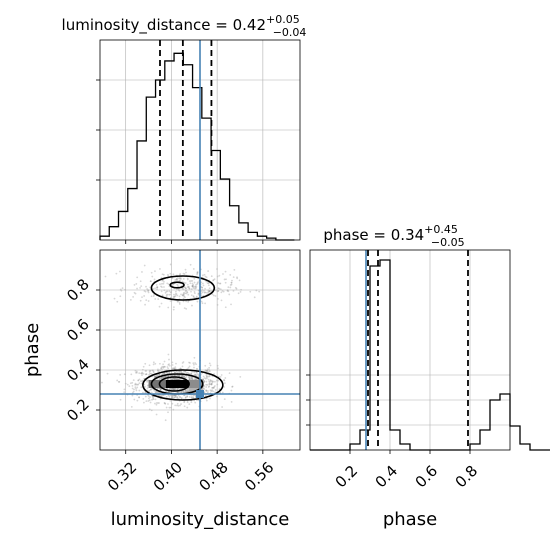  Describe the element at coordinates (410, 519) in the screenshot. I see `x-axis-label-phase: phase` at that location.